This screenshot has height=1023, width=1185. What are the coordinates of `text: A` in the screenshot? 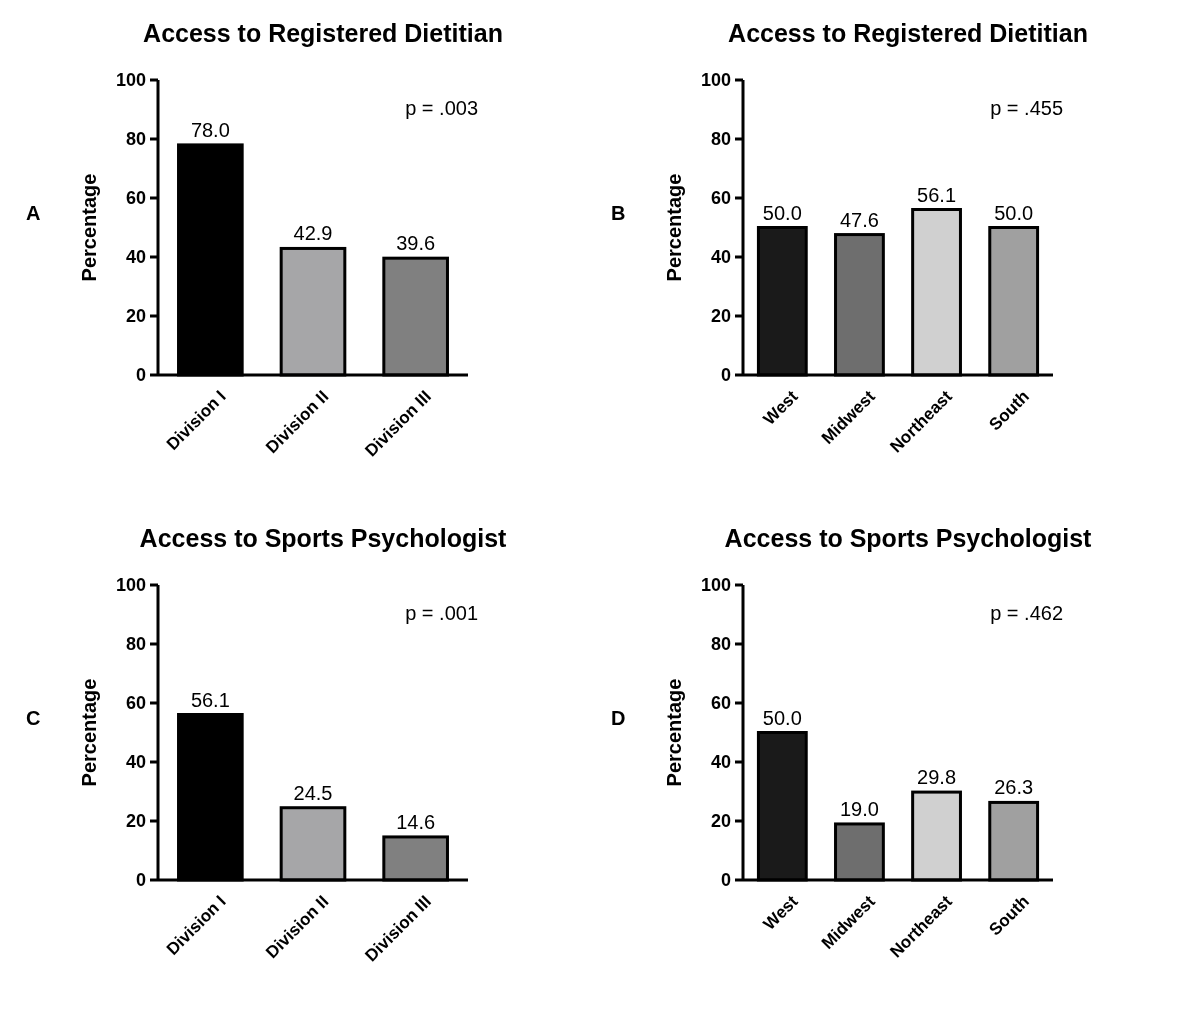 It's located at (33, 212).